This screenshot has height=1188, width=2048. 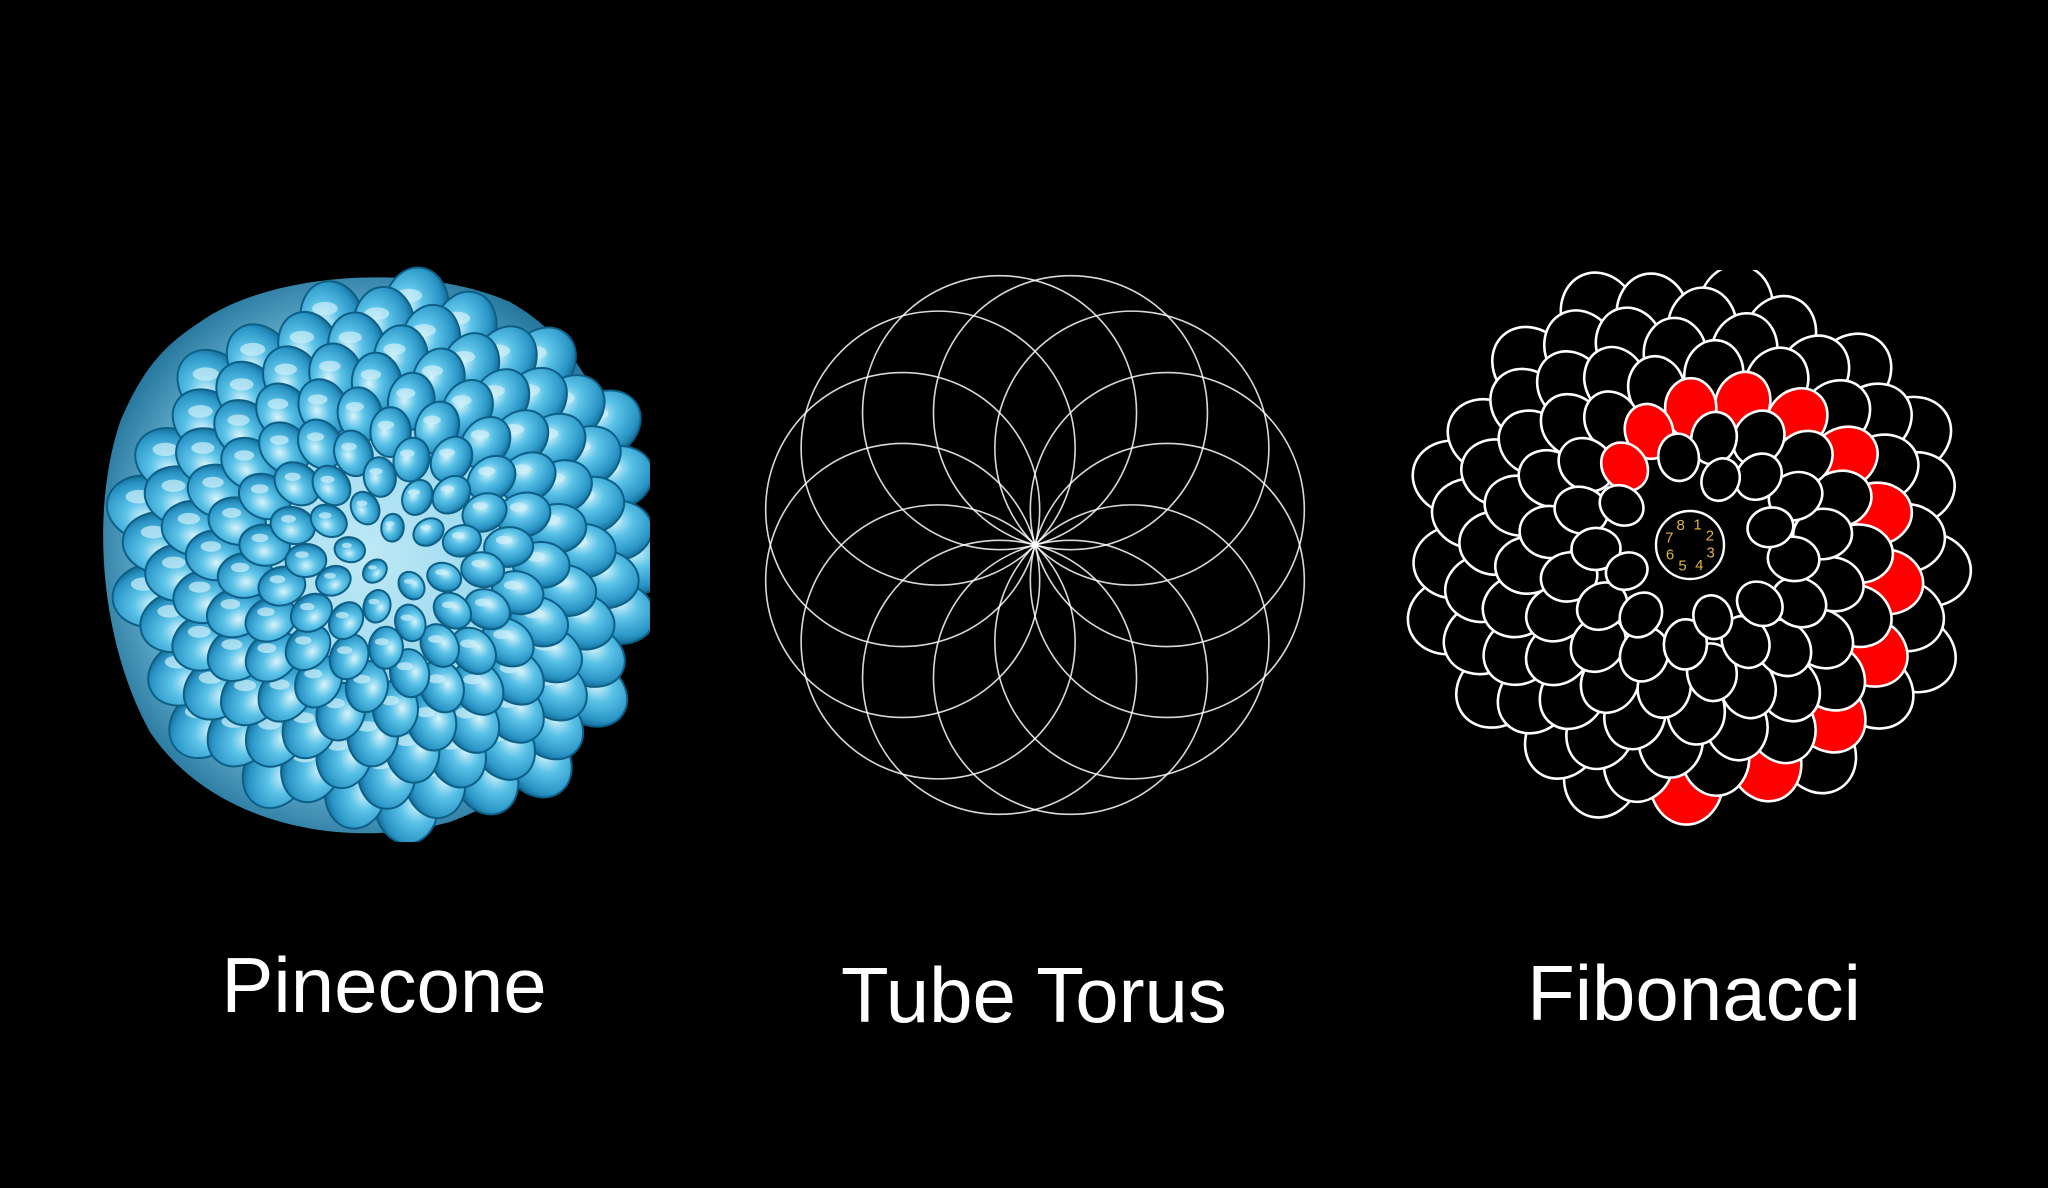 What do you see at coordinates (1687, 549) in the screenshot?
I see `fibonacci-scales` at bounding box center [1687, 549].